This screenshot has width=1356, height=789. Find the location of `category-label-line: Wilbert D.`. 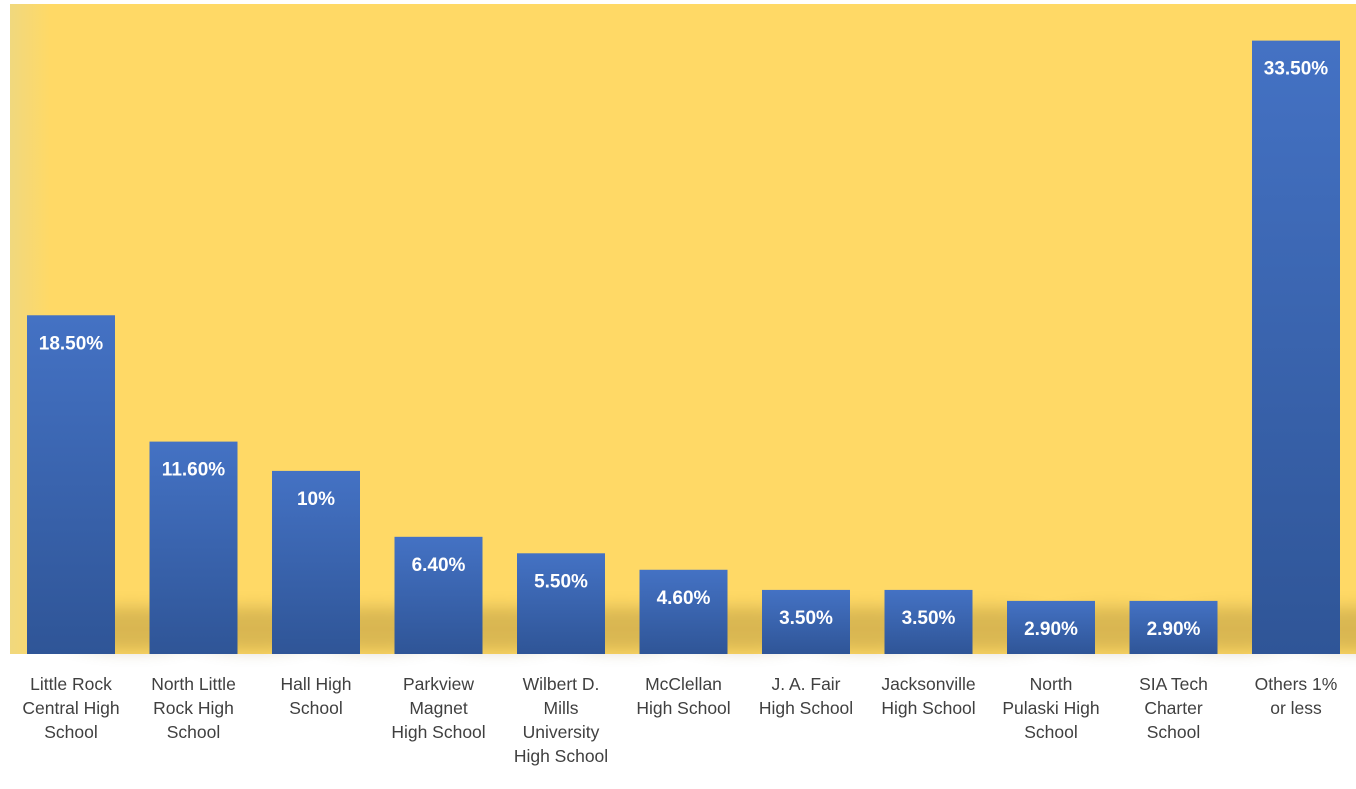

category-label-line: Wilbert D. is located at coordinates (561, 684).